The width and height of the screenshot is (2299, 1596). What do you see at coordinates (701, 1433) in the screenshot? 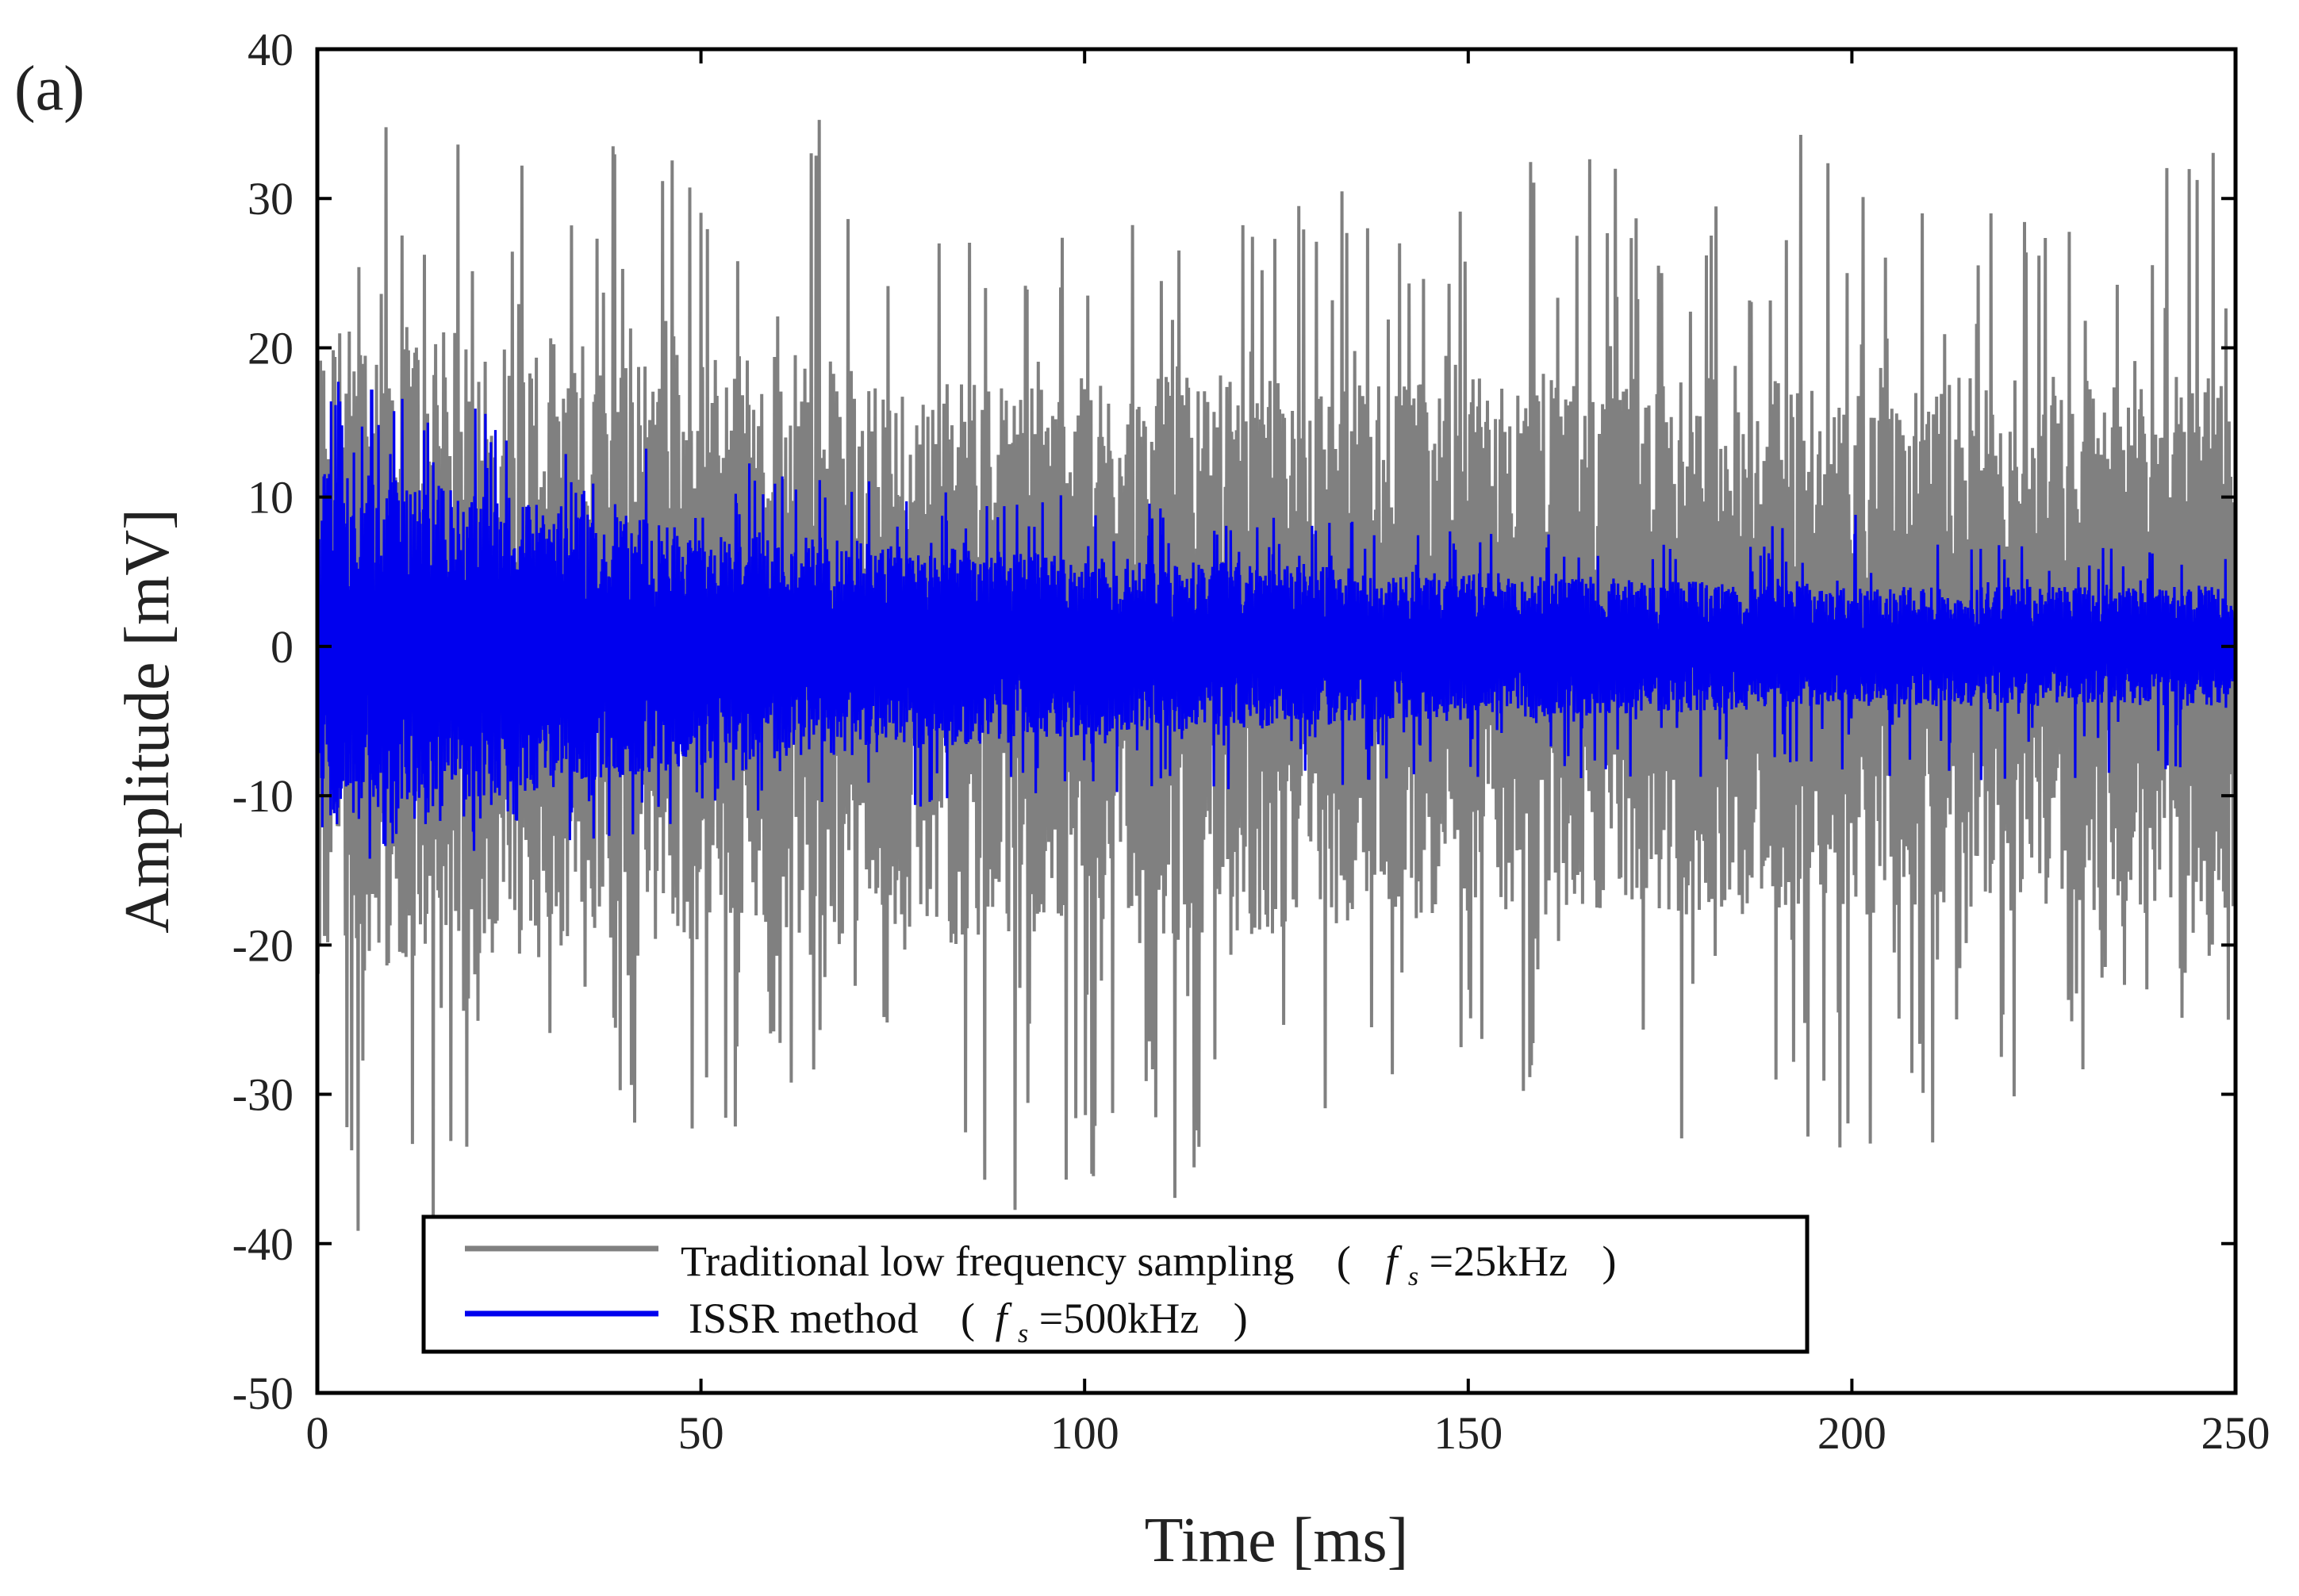
I see `x-tick-label: 50` at bounding box center [701, 1433].